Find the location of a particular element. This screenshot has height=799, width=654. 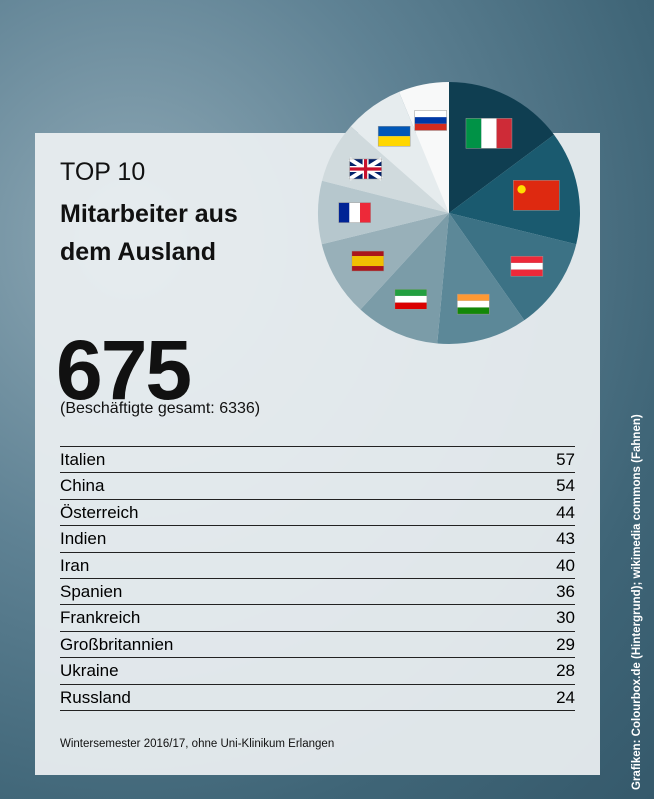

country: Österreich is located at coordinates (99, 512).